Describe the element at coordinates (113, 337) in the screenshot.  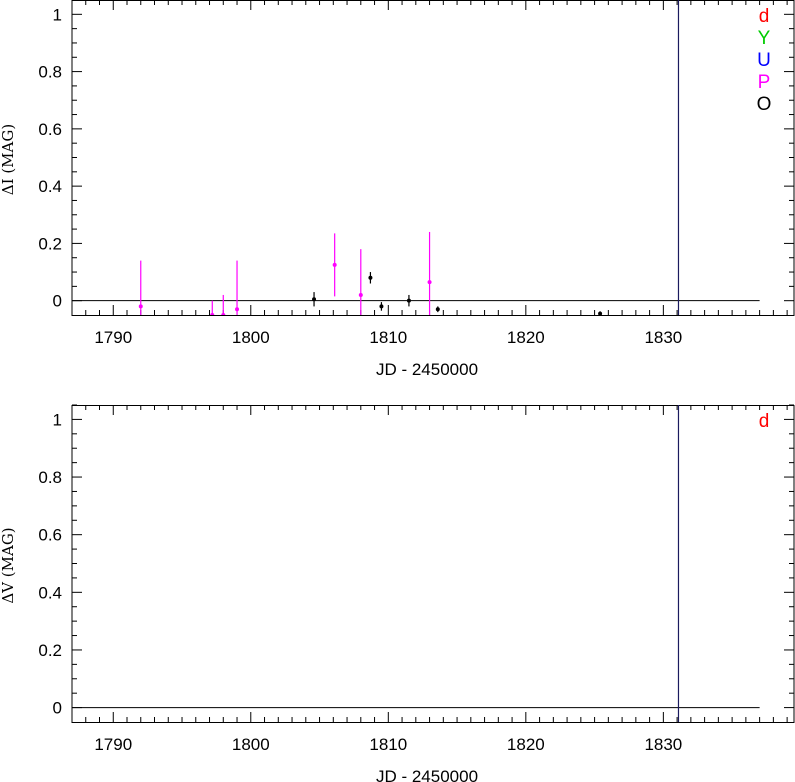
I see `panel1-x-tick-label: 1790` at that location.